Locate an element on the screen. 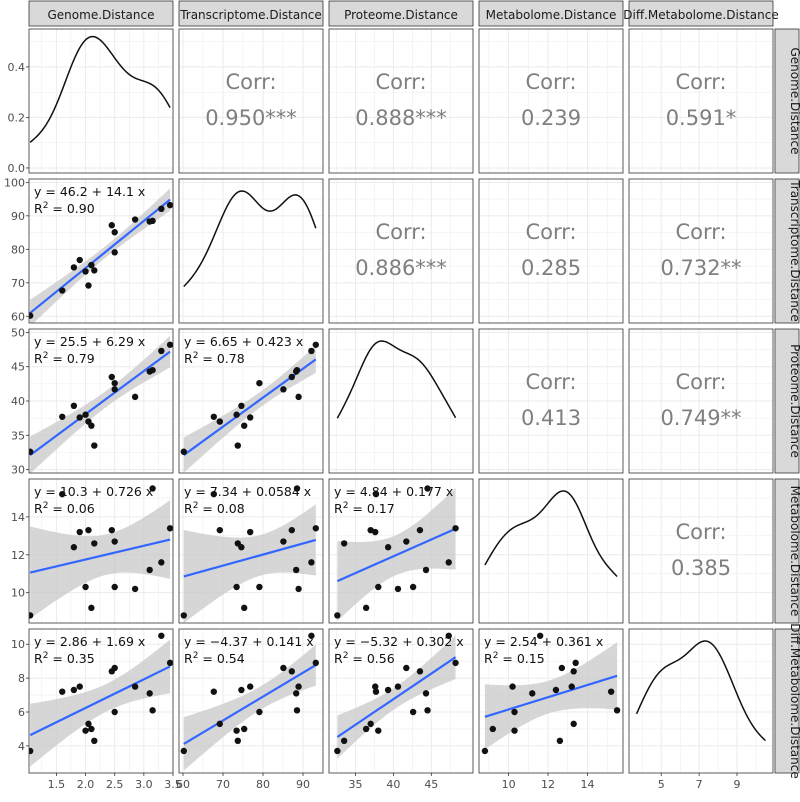  y-tick-label: 100 is located at coordinates (14, 182).